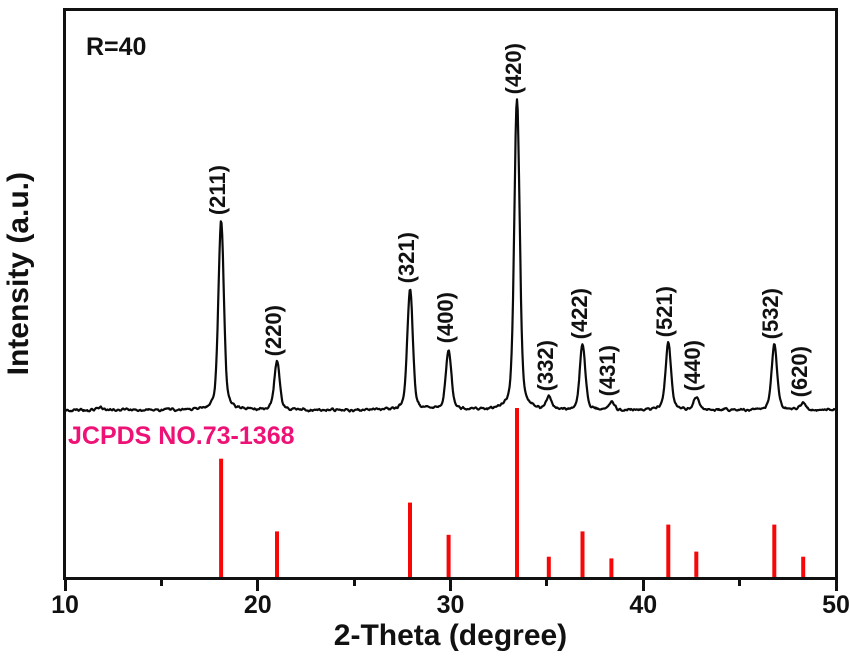  What do you see at coordinates (18, 274) in the screenshot?
I see `y-axis-title: Intensity (a.u.)` at bounding box center [18, 274].